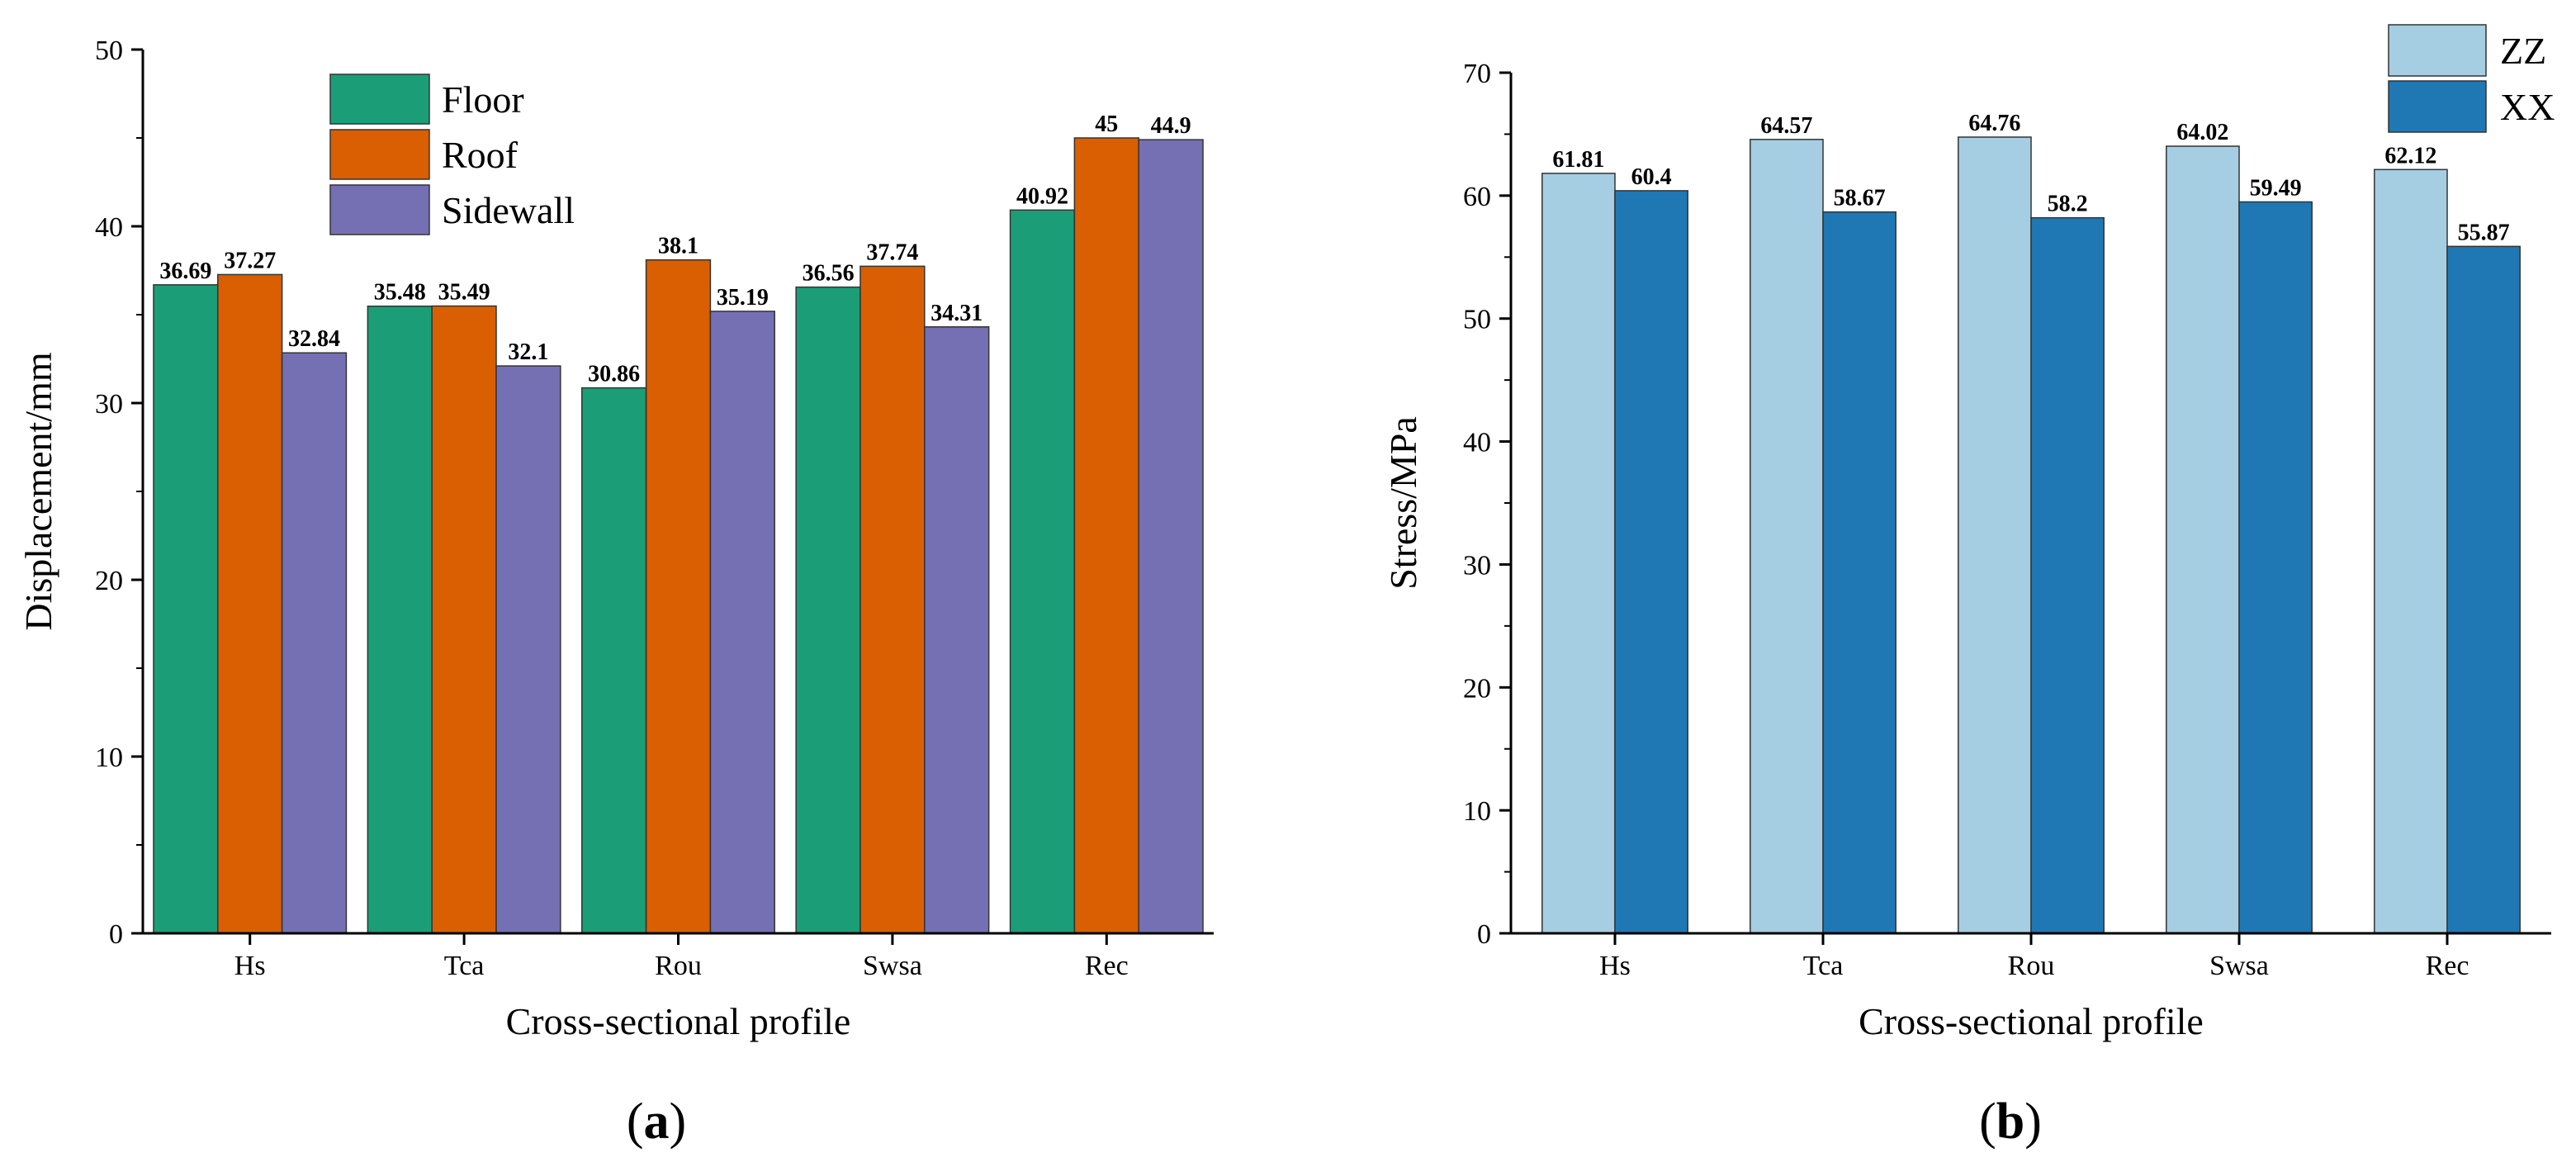  What do you see at coordinates (508, 210) in the screenshot?
I see `legend-label-sidewall: Sidewall` at bounding box center [508, 210].